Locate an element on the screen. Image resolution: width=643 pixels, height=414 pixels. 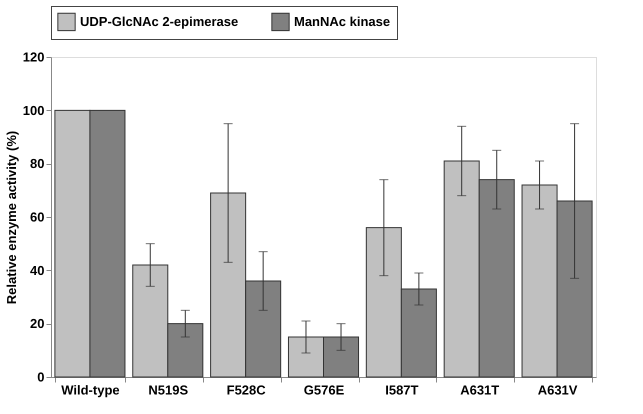
x-tick-label: I587T is located at coordinates (402, 390).